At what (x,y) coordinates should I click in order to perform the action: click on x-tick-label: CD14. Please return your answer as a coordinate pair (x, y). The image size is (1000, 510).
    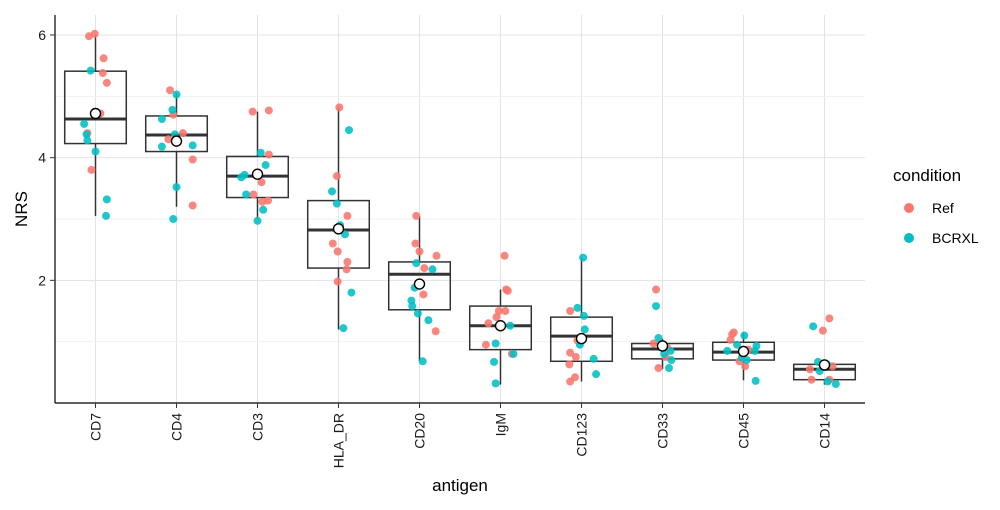
    Looking at the image, I should click on (825, 431).